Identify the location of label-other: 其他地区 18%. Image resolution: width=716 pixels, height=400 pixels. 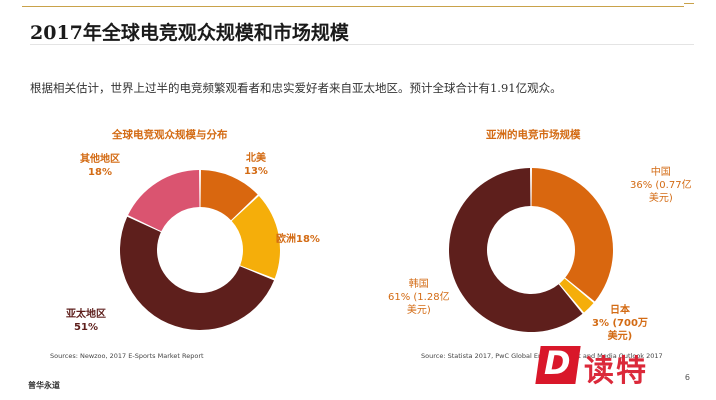
(100, 166).